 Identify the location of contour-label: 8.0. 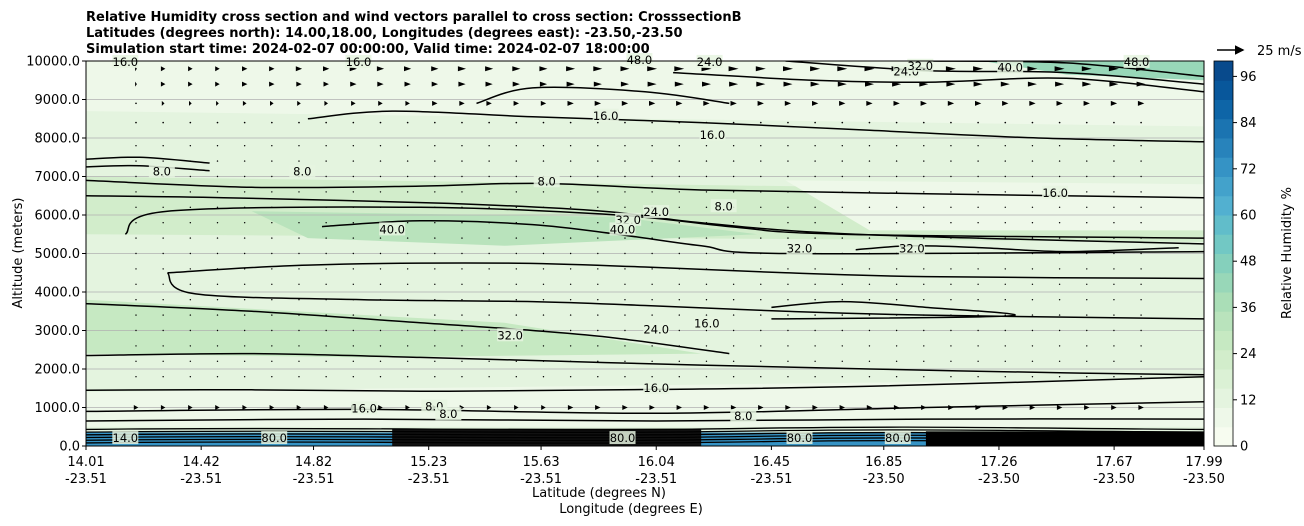
(448, 414).